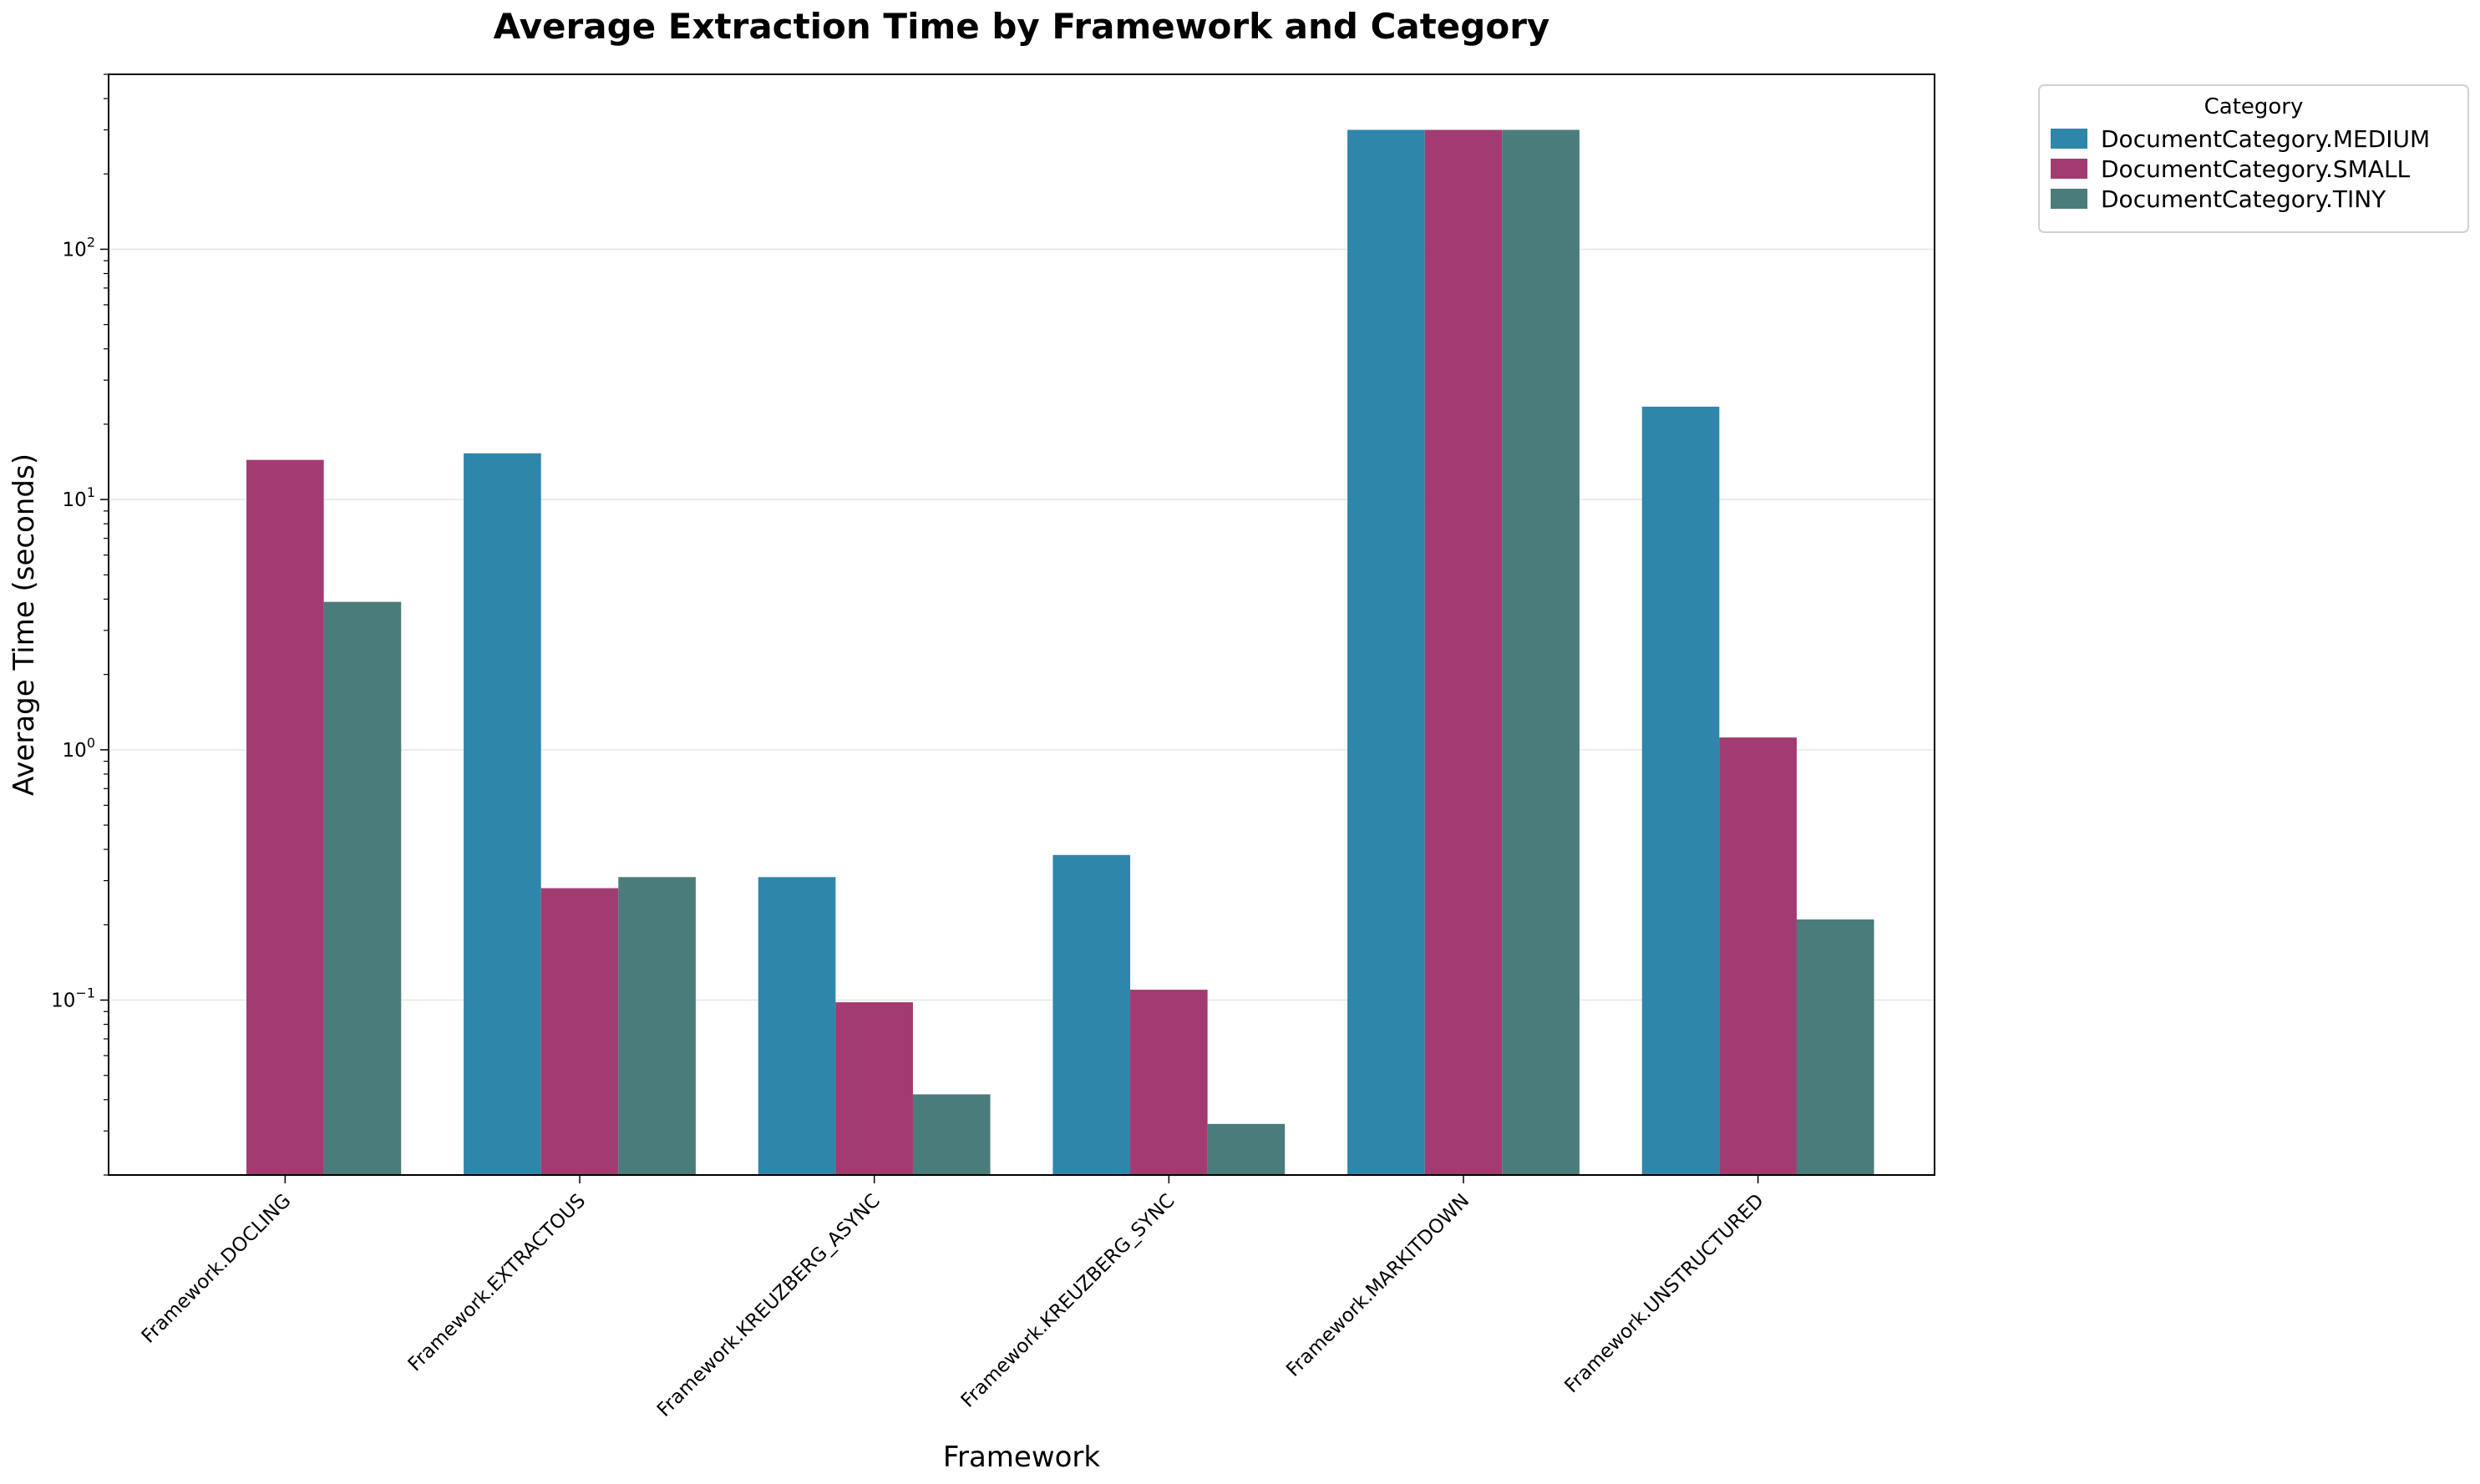  Describe the element at coordinates (217, 1269) in the screenshot. I see `x-tick-label: Framework.DOCLING` at that location.